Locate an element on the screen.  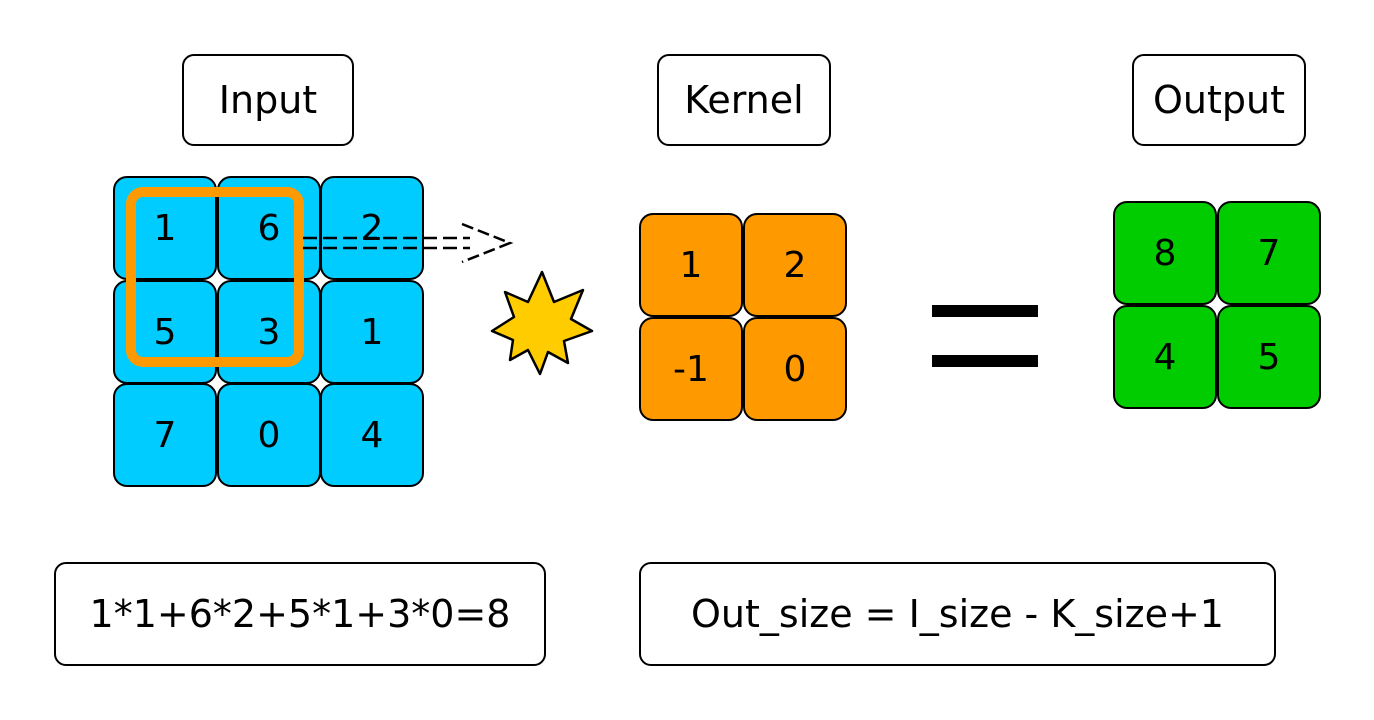
input-cell: 6 is located at coordinates (269, 228).